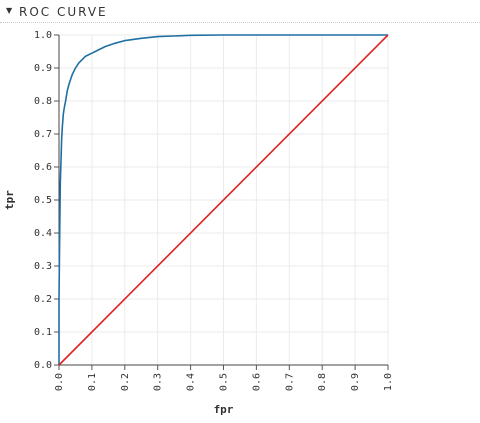  I want to click on x-tick-label: 0.4, so click(191, 382).